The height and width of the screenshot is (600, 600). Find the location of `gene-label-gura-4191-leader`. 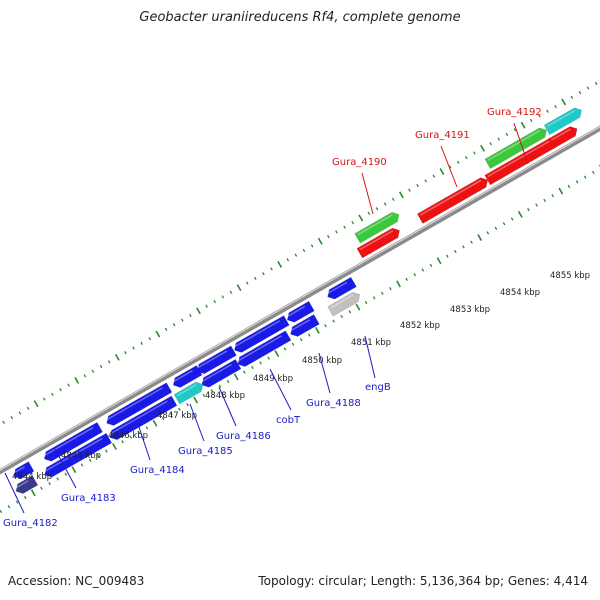

gene-label-gura-4191-leader is located at coordinates (449, 166).